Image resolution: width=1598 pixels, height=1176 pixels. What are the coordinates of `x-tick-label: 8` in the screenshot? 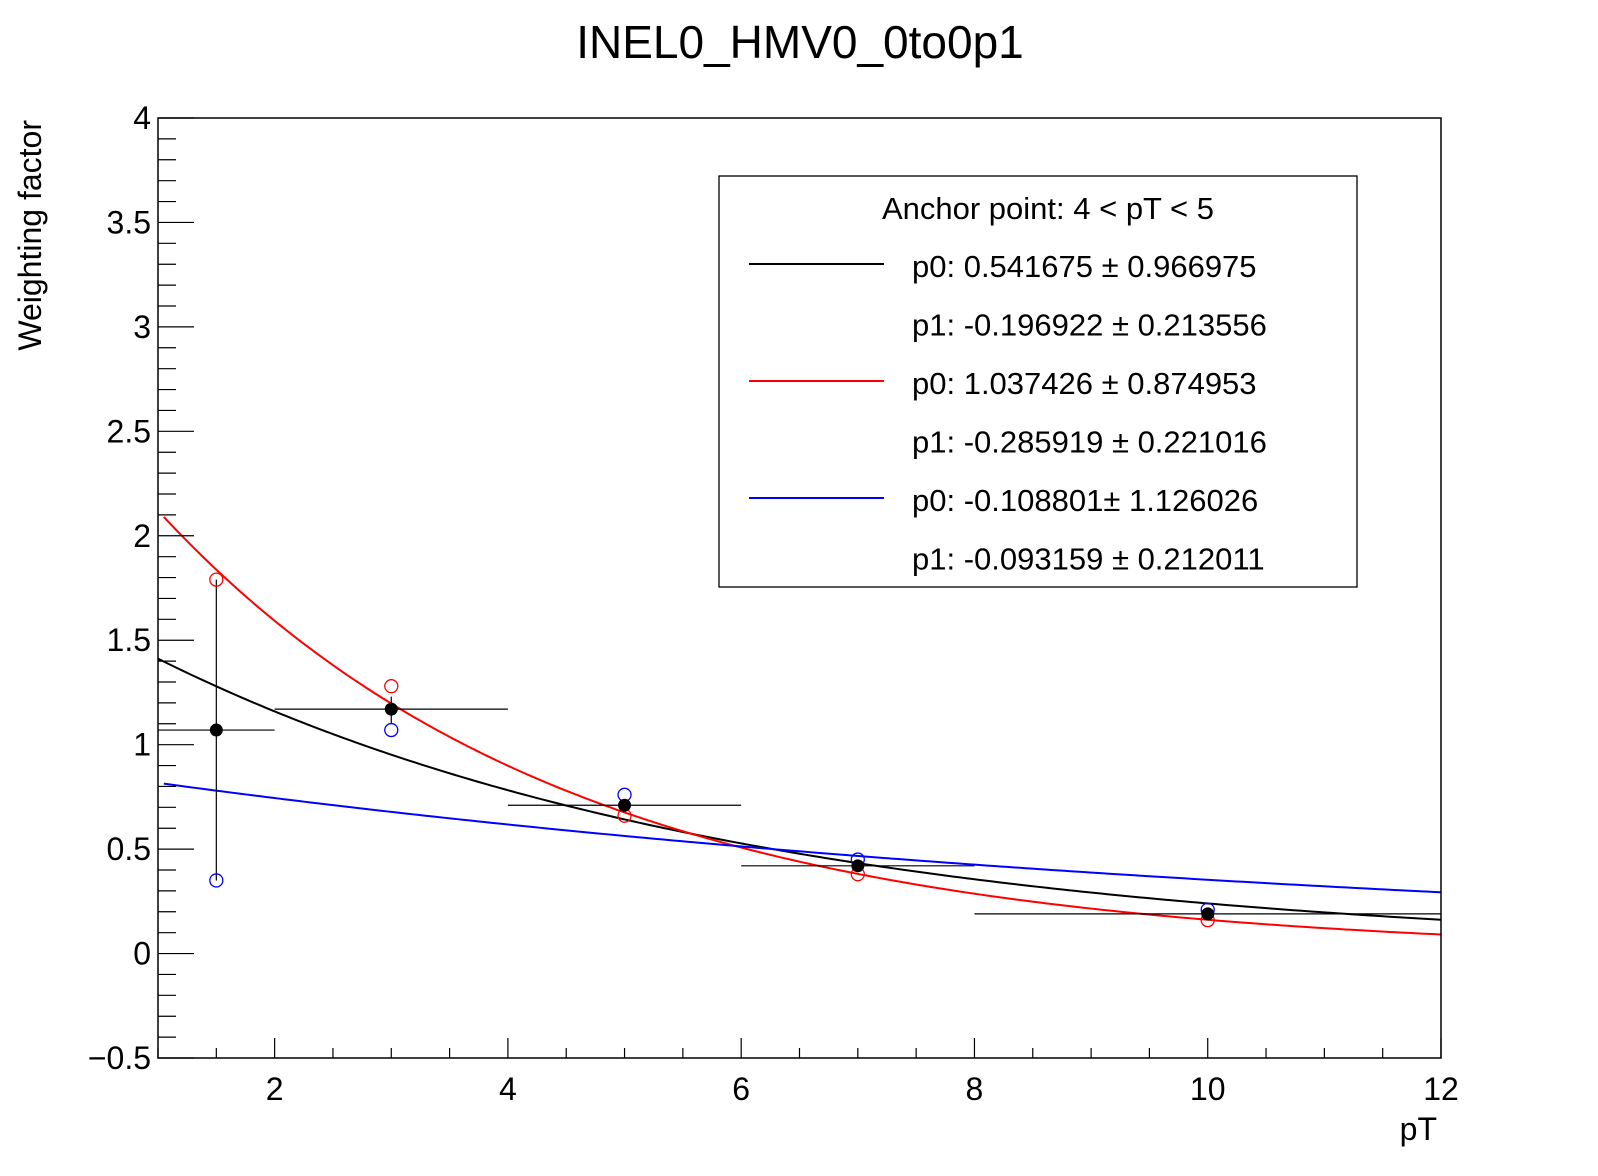 It's located at (975, 1089).